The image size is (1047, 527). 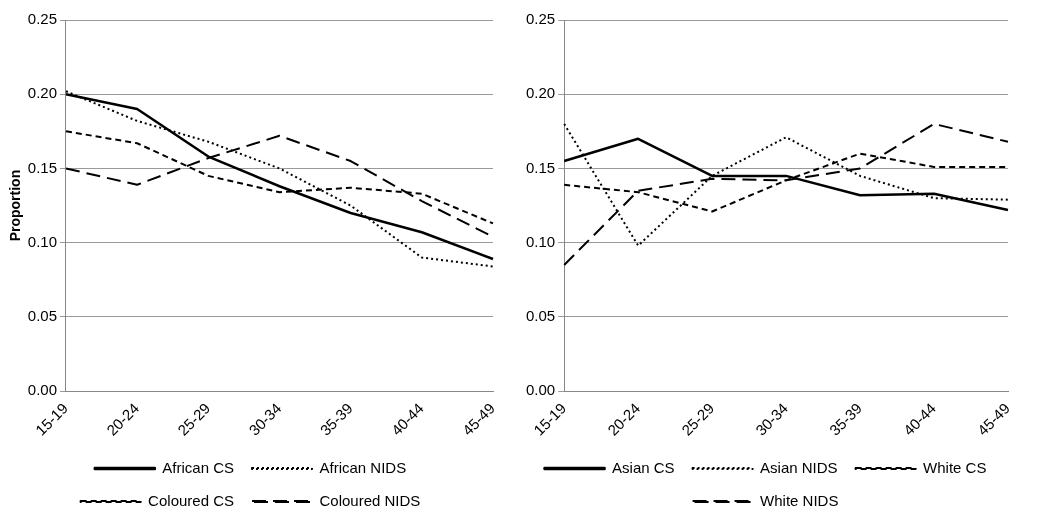 What do you see at coordinates (955, 467) in the screenshot?
I see `legend-label: White CS` at bounding box center [955, 467].